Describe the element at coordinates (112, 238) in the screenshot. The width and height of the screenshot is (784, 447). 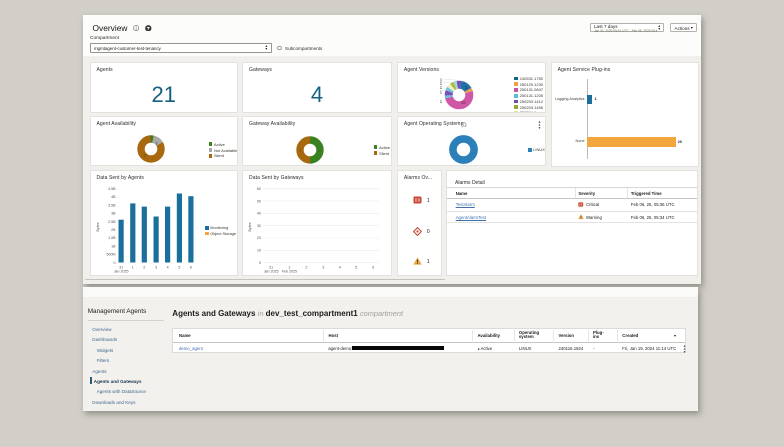
I see `svg-text: 1.5B` at that location.